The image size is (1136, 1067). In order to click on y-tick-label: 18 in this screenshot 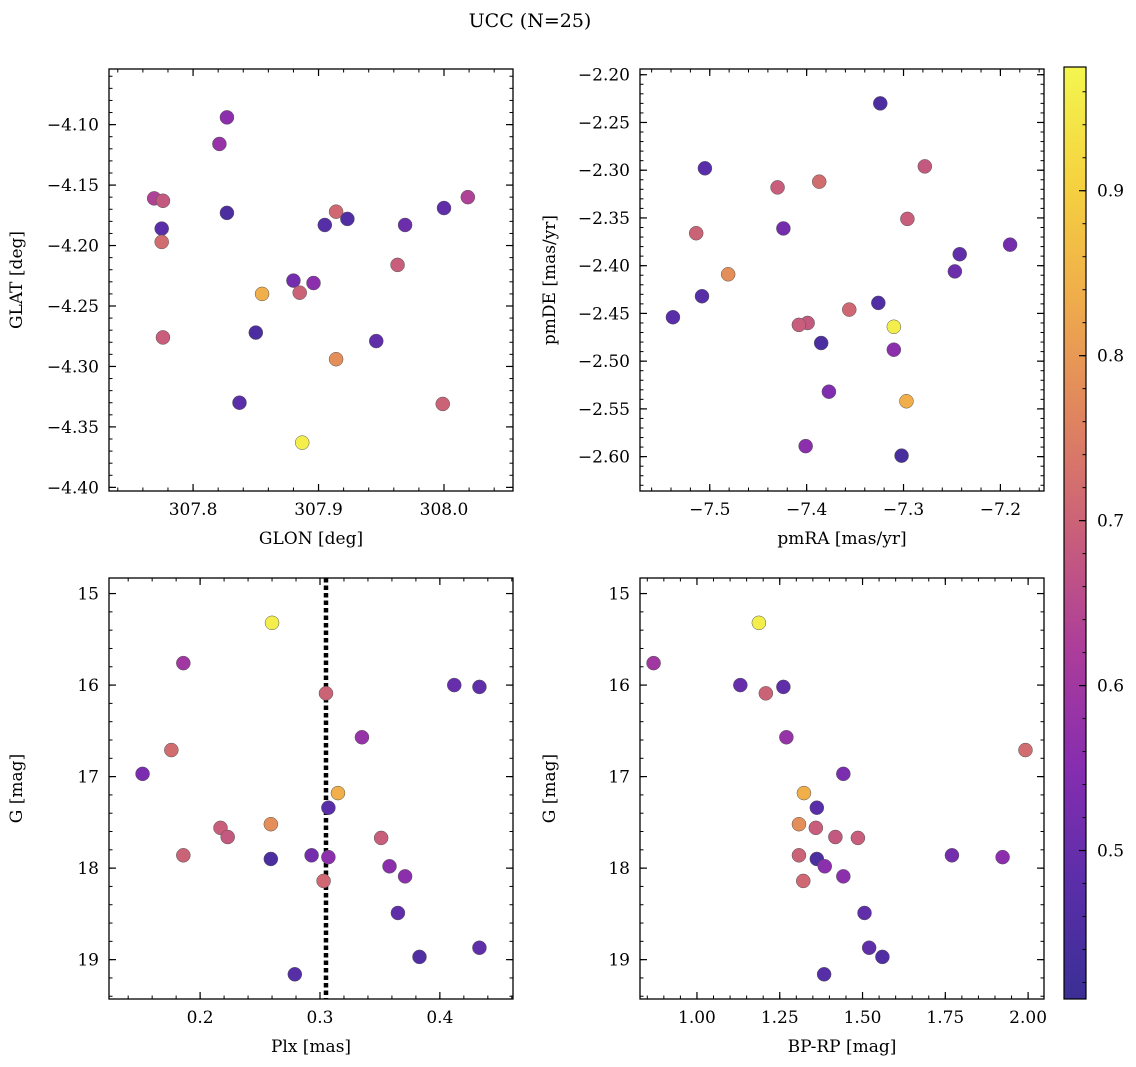, I will do `click(619, 869)`.